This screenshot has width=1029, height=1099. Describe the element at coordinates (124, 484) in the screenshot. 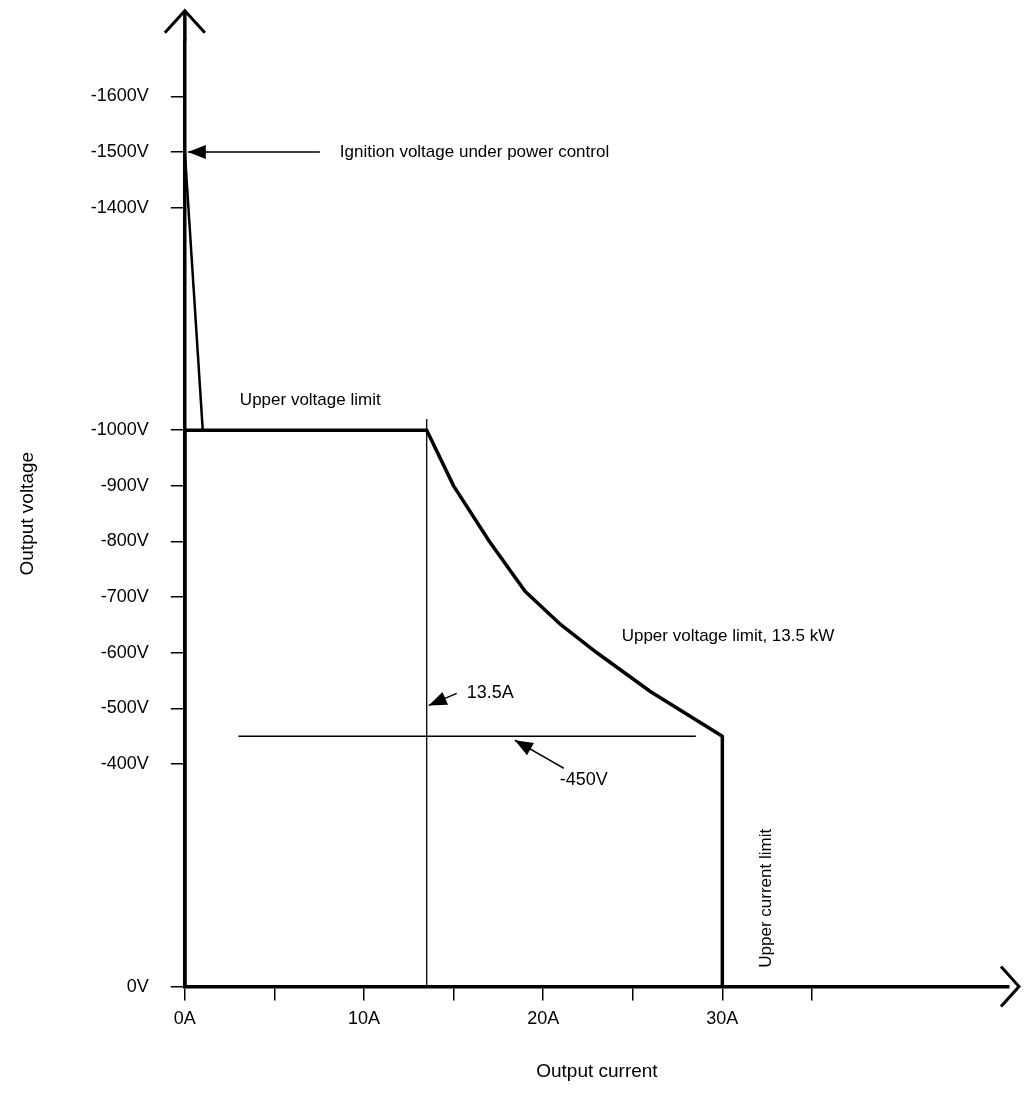

I see `y-tick-label: -900V` at that location.